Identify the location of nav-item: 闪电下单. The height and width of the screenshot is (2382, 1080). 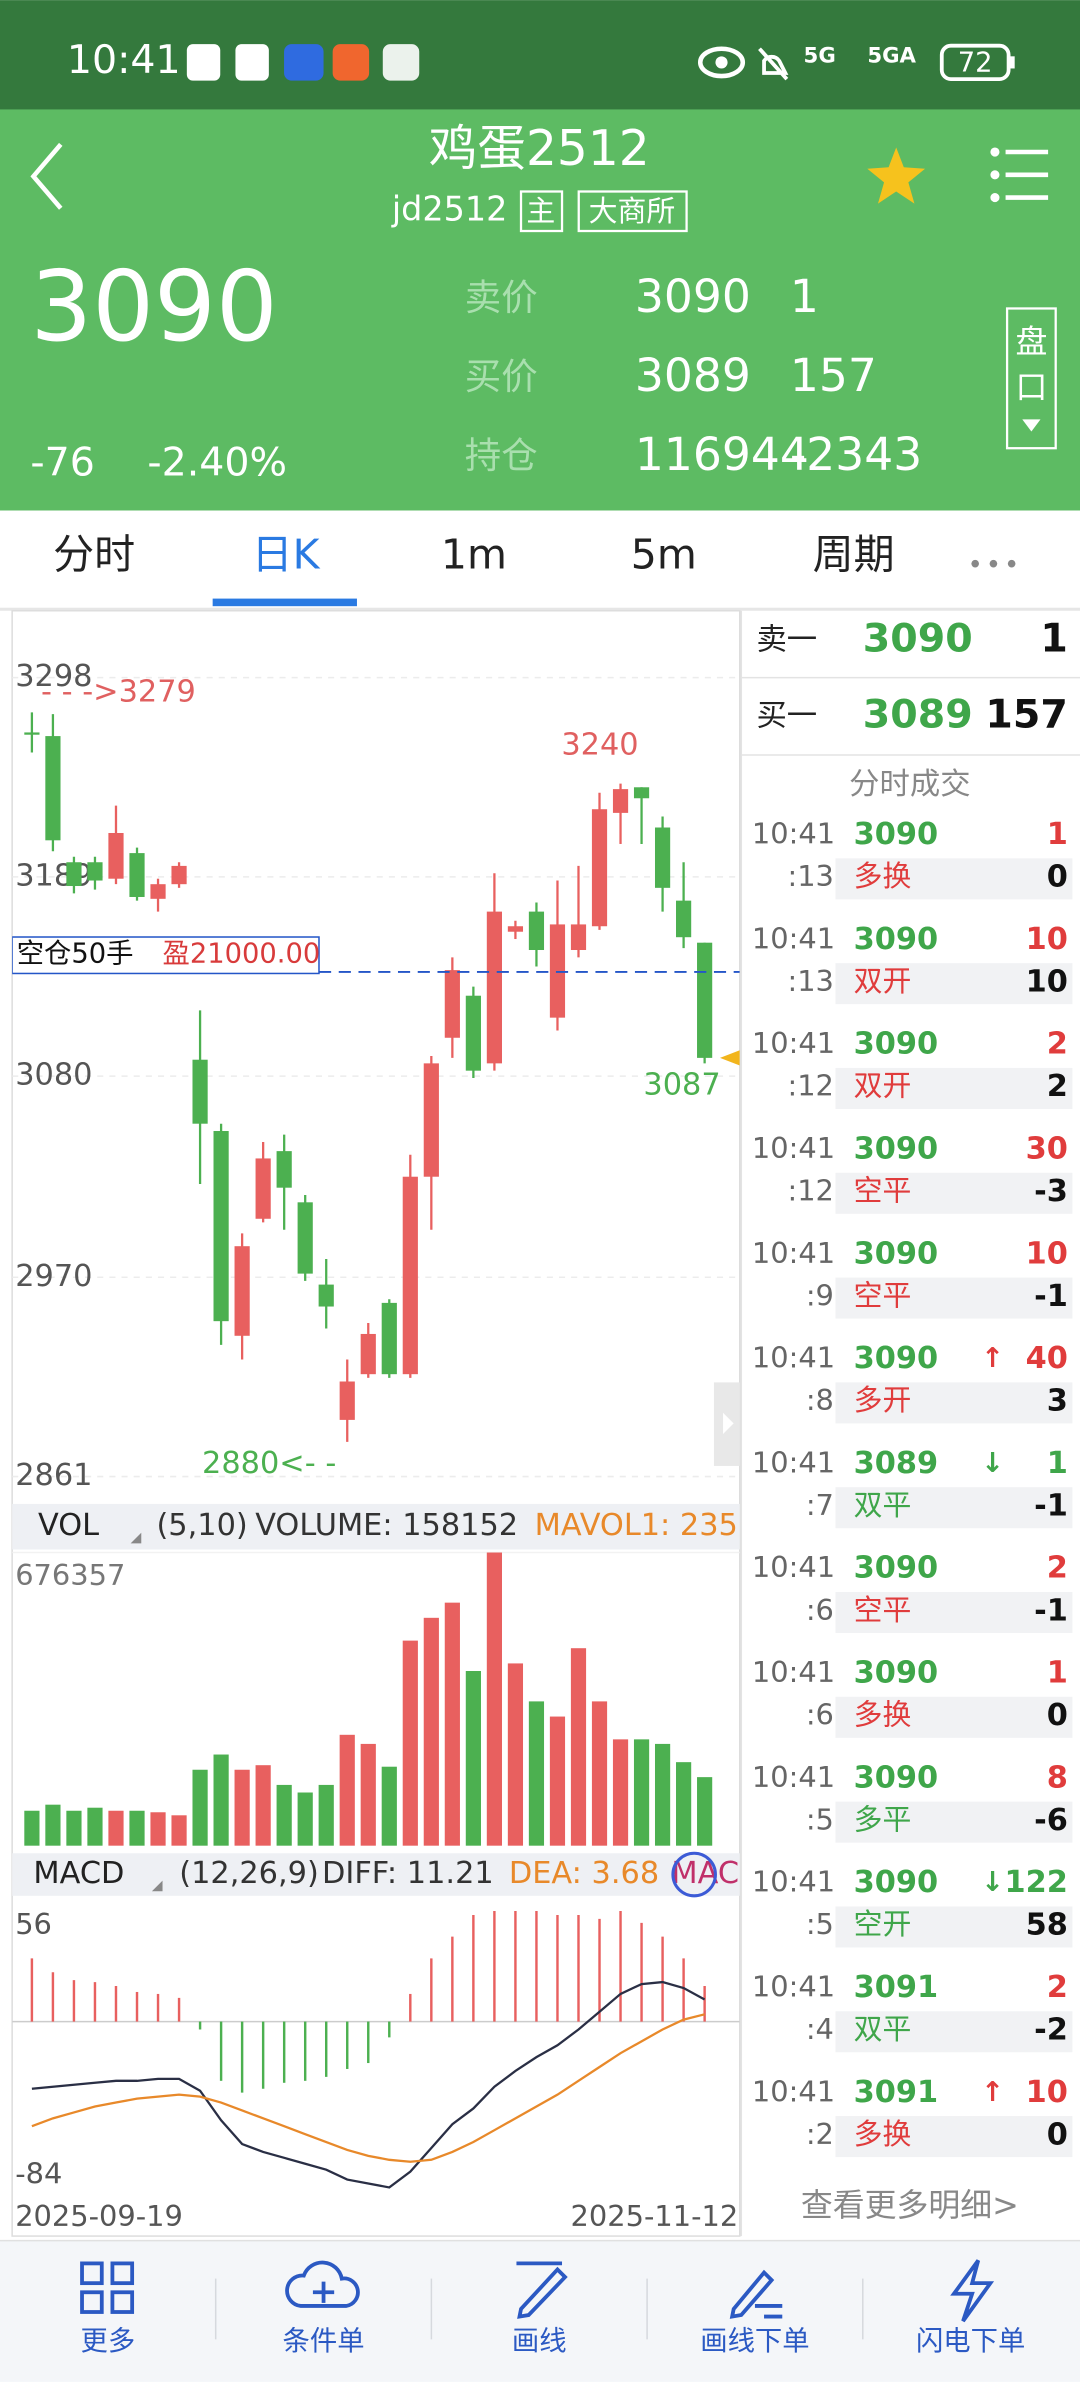
(970, 2341).